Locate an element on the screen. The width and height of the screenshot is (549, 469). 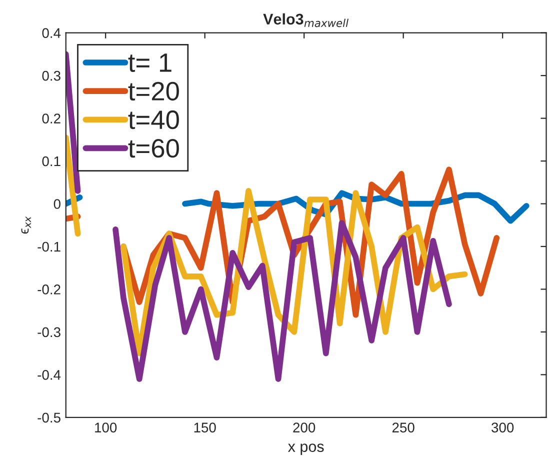
chart-title: Velo3$_{maxwell}$ is located at coordinates (305, 20).